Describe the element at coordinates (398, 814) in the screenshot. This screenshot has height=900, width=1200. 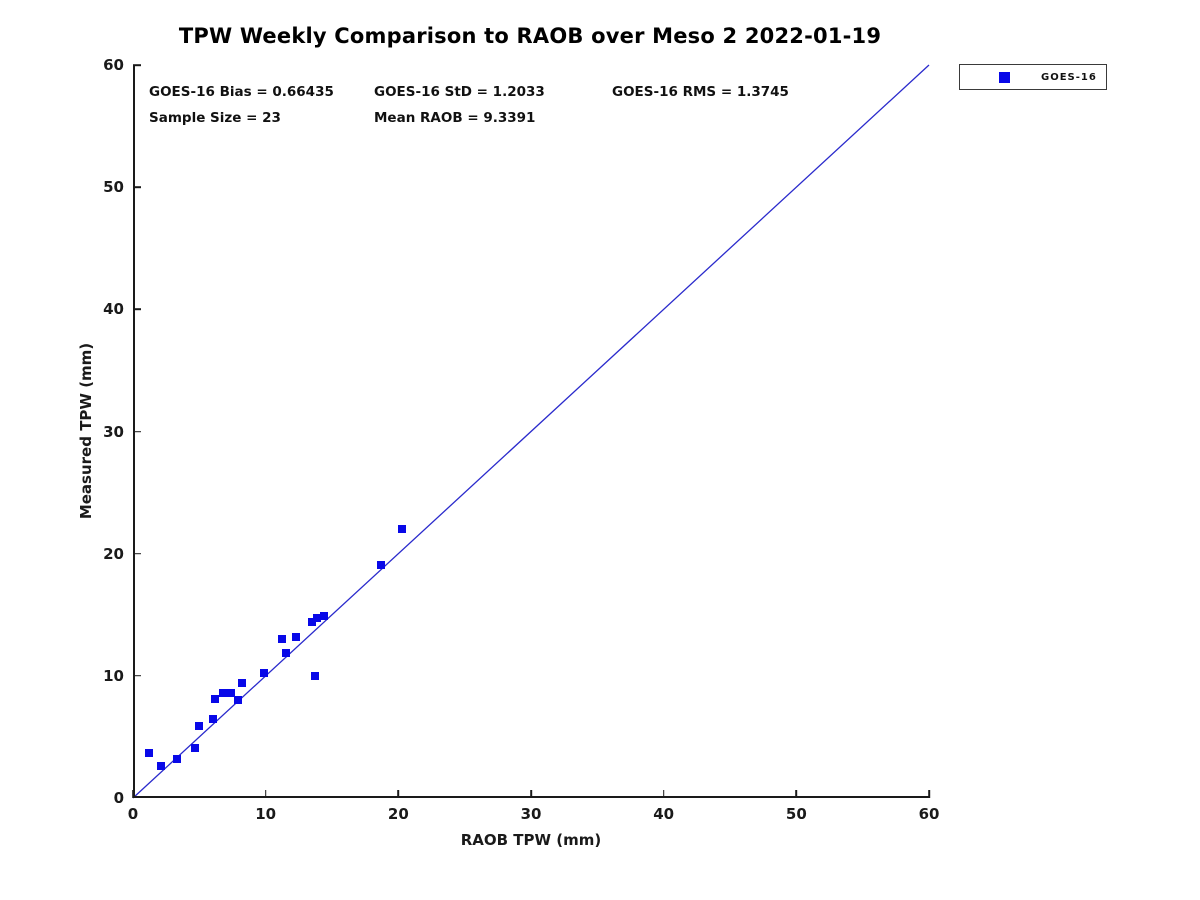
I see `x-tick-label: 20` at that location.